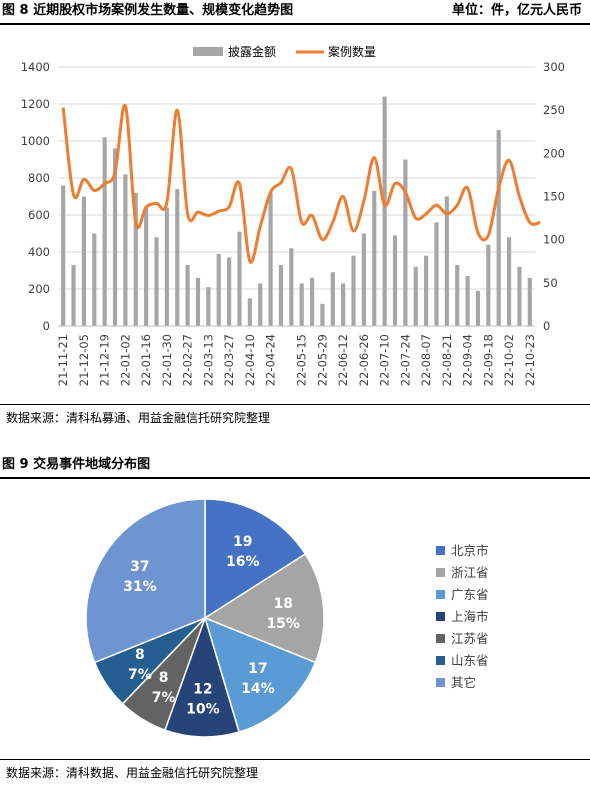  I want to click on x-tick-label: 22-04-24, so click(271, 360).